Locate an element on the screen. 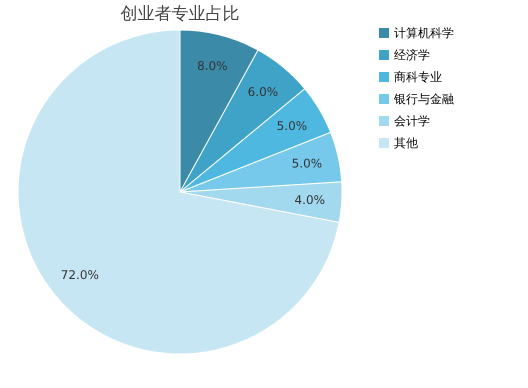 Image resolution: width=528 pixels, height=388 pixels. legend-label: 计算机科学 is located at coordinates (424, 33).